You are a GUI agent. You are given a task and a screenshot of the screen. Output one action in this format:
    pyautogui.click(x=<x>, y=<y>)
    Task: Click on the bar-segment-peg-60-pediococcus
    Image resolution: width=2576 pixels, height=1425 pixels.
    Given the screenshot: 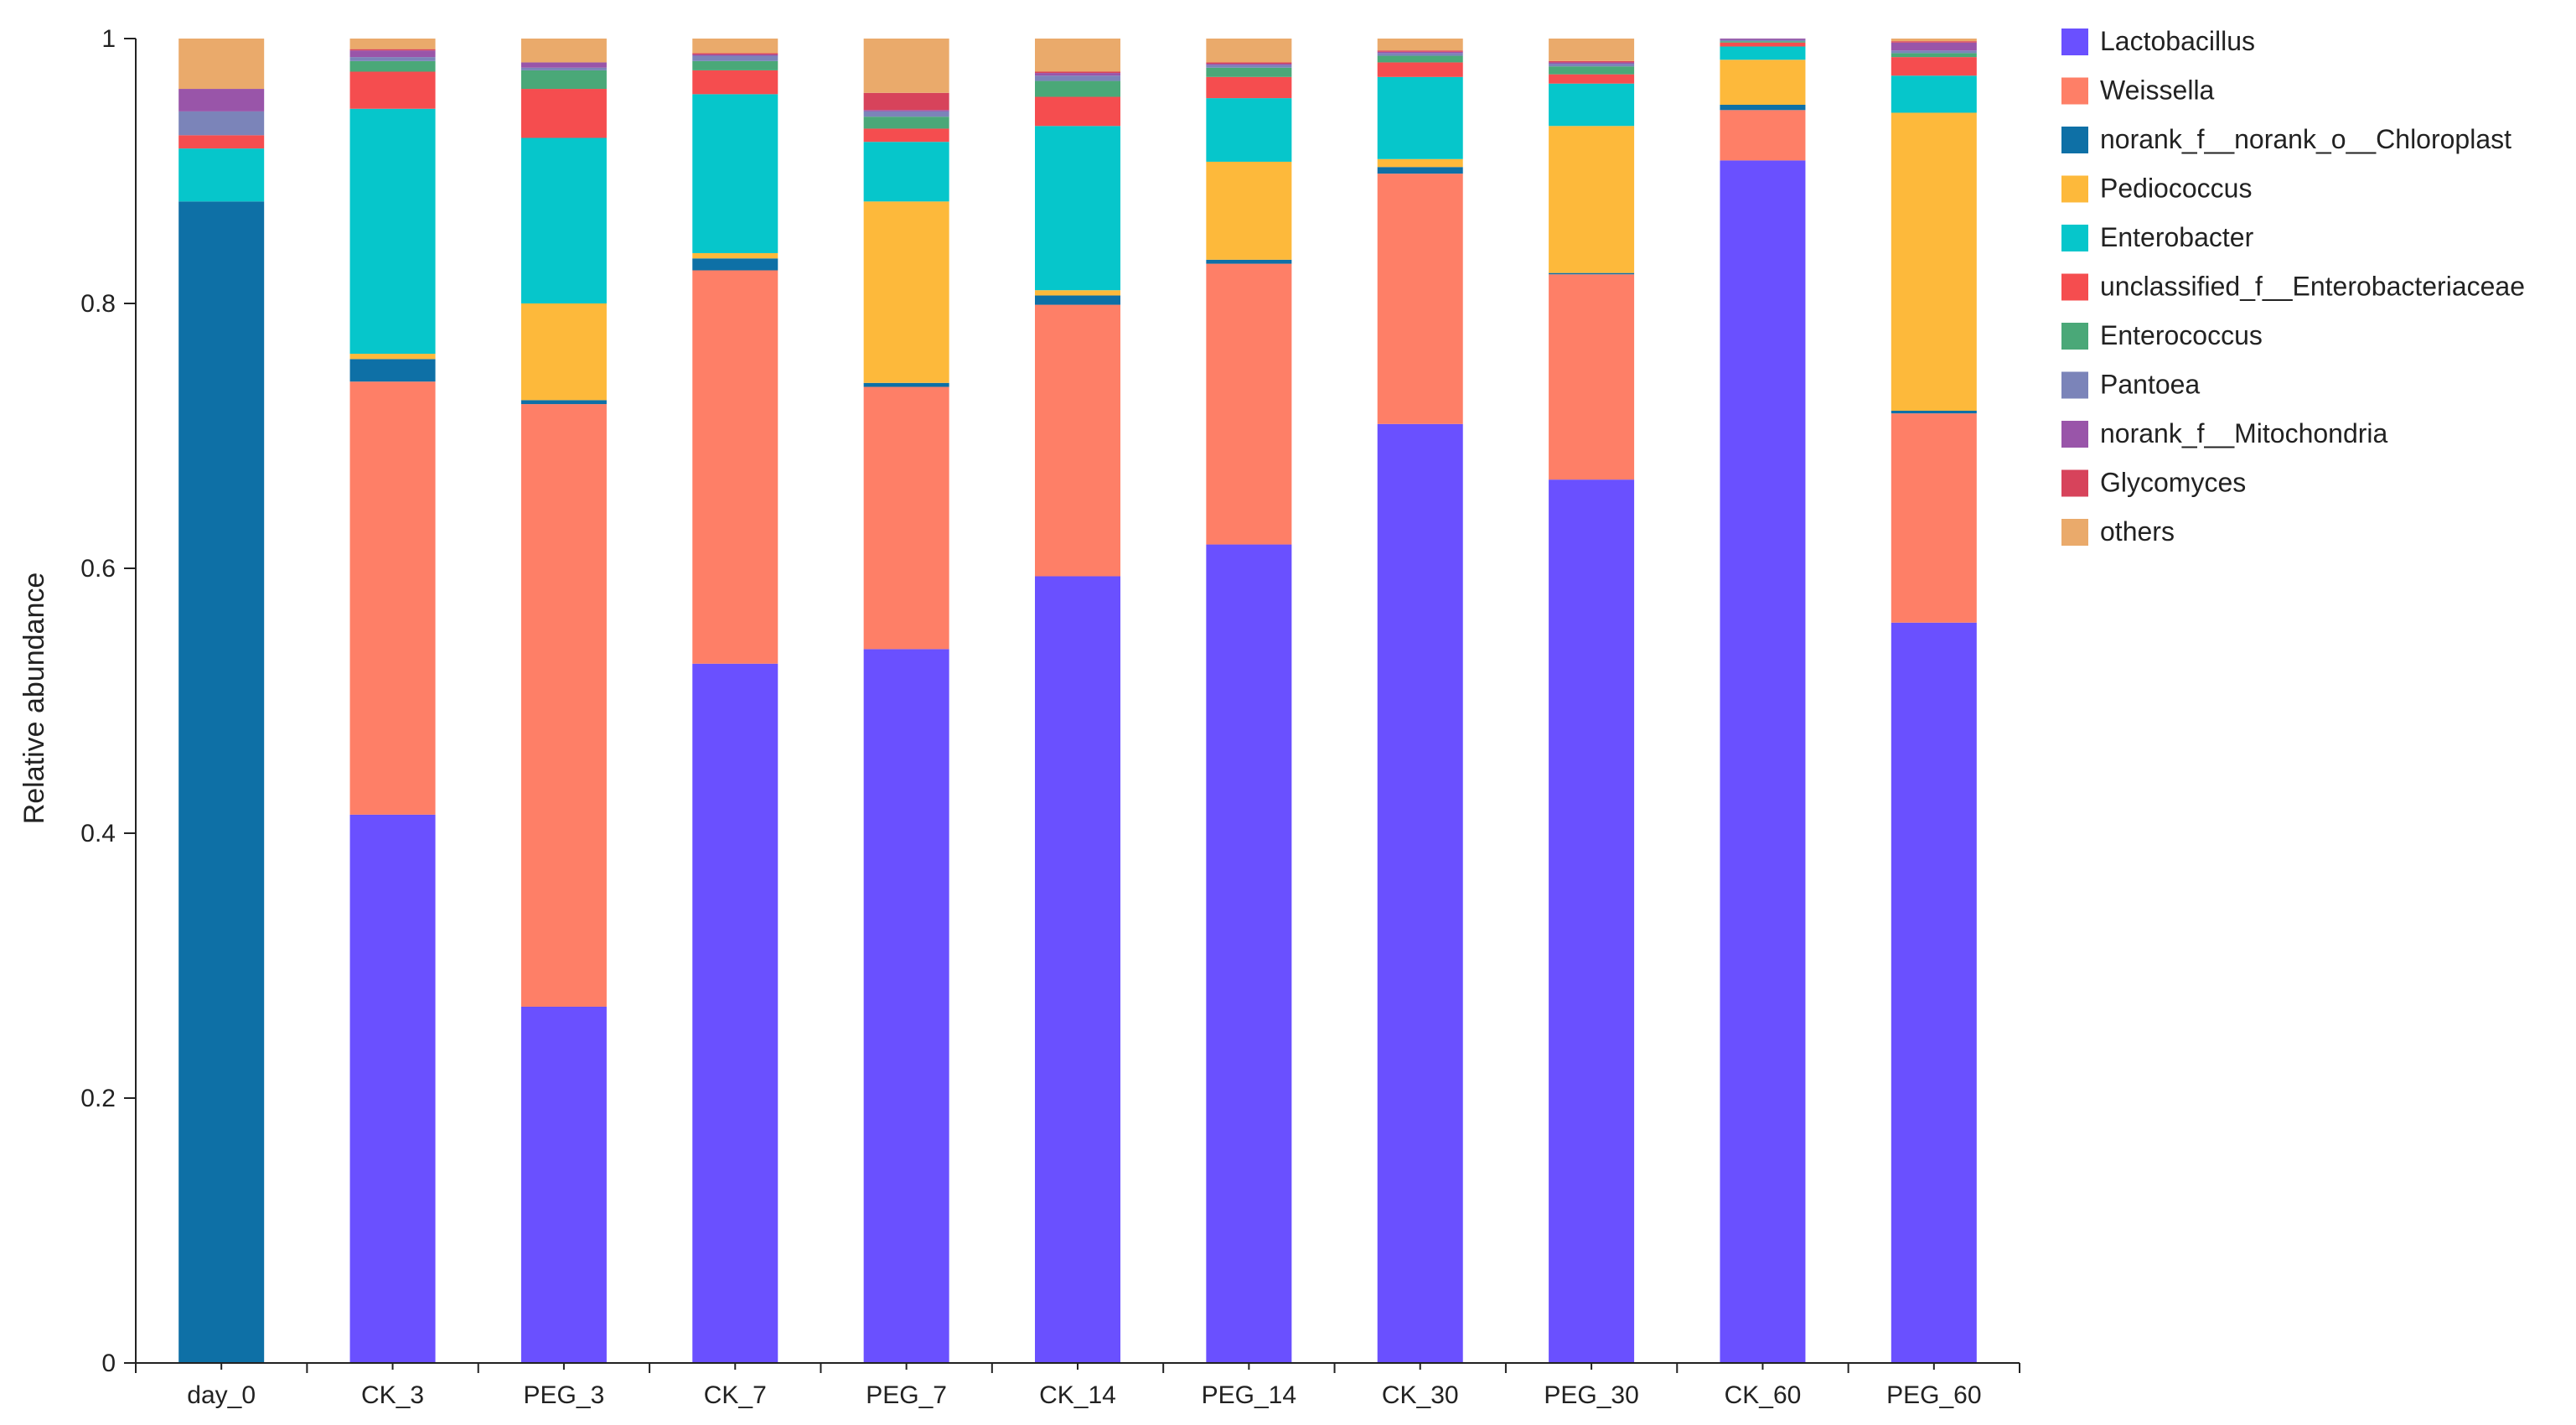 What is the action you would take?
    pyautogui.click(x=1934, y=261)
    